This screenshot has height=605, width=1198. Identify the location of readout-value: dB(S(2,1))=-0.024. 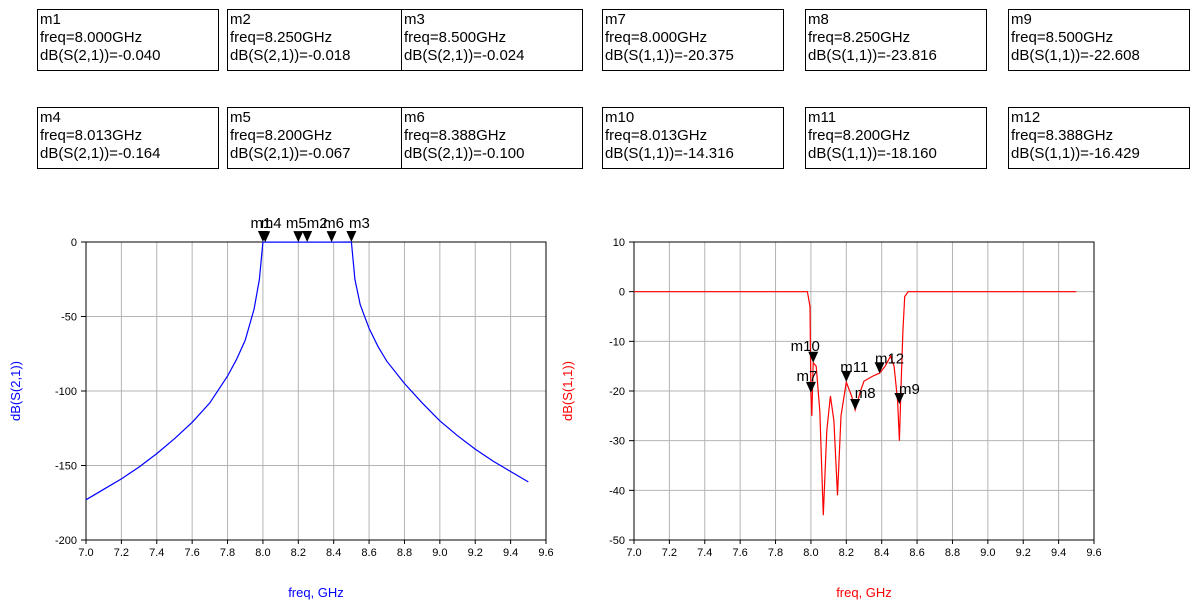
(464, 55).